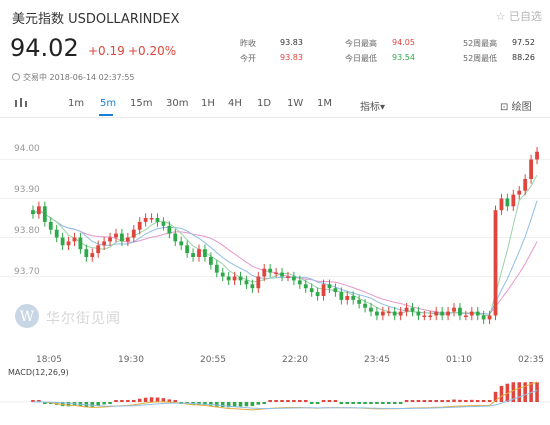  I want to click on interval-4h: 4H, so click(235, 103).